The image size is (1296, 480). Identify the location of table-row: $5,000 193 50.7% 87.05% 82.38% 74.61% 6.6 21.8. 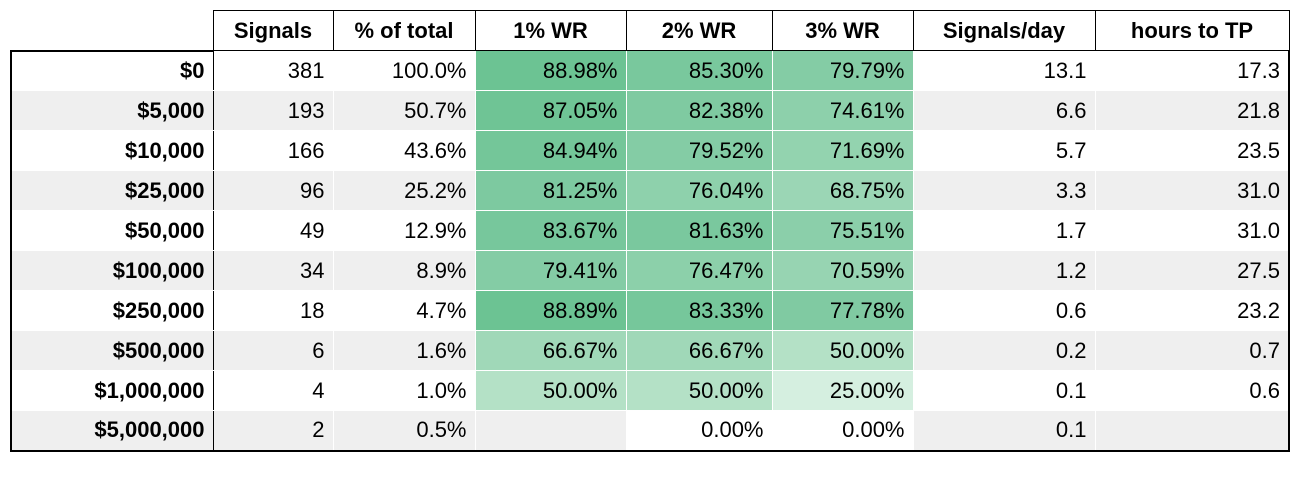
(650, 110).